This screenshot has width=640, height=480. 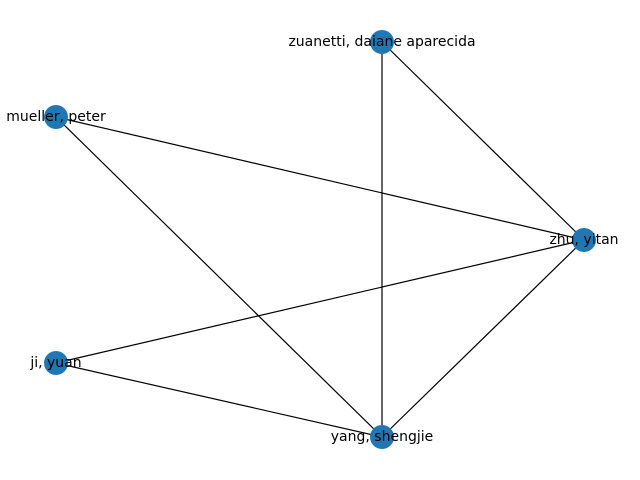 I want to click on node-label-zuanetti: zuanetti, daiane aparecida, so click(x=381, y=42).